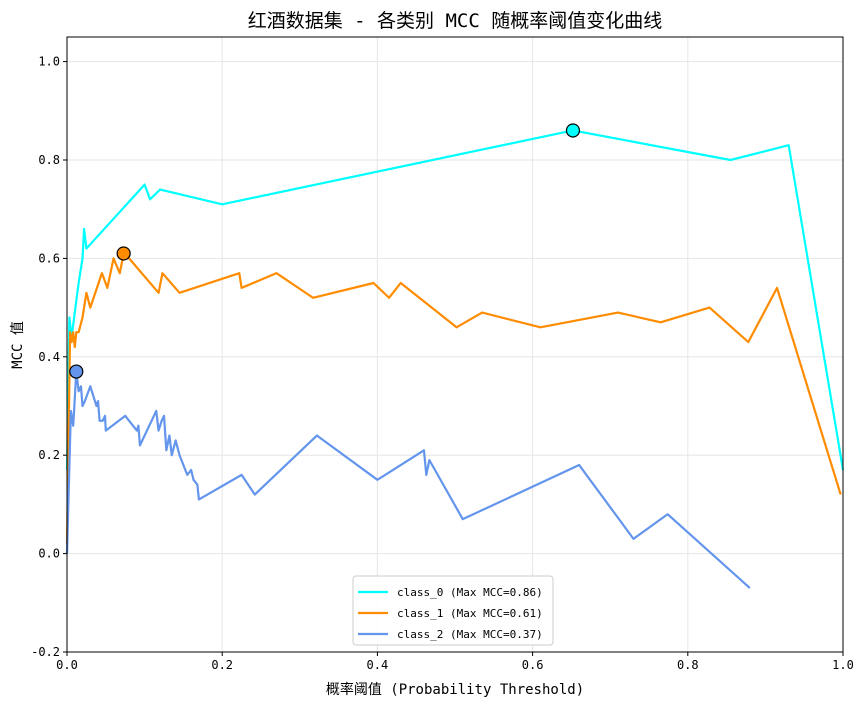 This screenshot has height=705, width=863. I want to click on legend-label-class_0: class_0 (Max MCC=0.86), so click(470, 592).